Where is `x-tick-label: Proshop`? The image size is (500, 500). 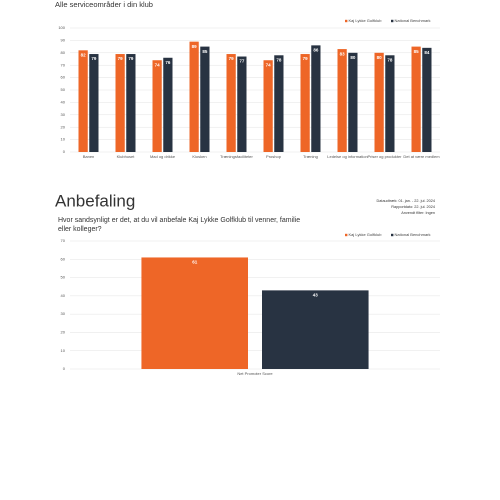 x-tick-label: Proshop is located at coordinates (274, 156).